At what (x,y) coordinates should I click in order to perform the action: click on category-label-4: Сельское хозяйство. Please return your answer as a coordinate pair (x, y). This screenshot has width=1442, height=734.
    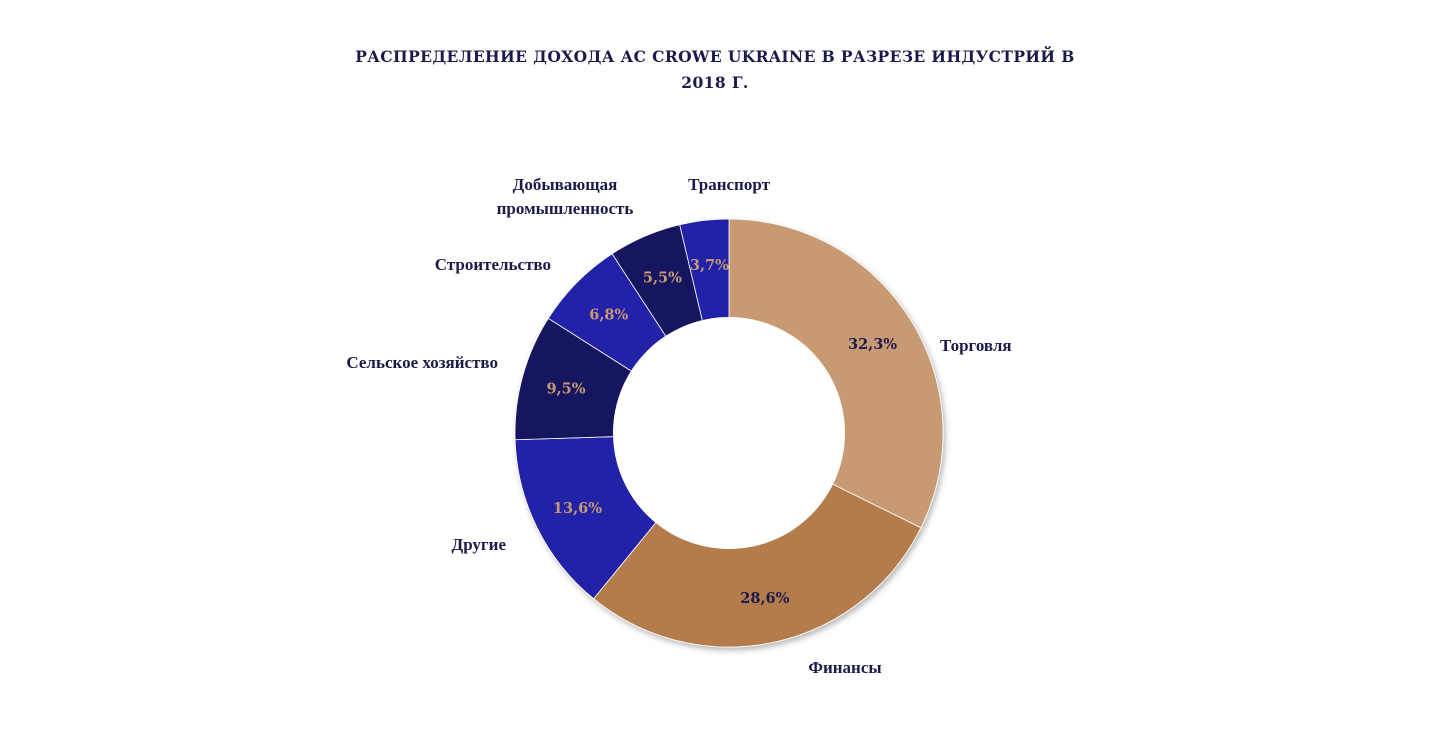
    Looking at the image, I should click on (422, 362).